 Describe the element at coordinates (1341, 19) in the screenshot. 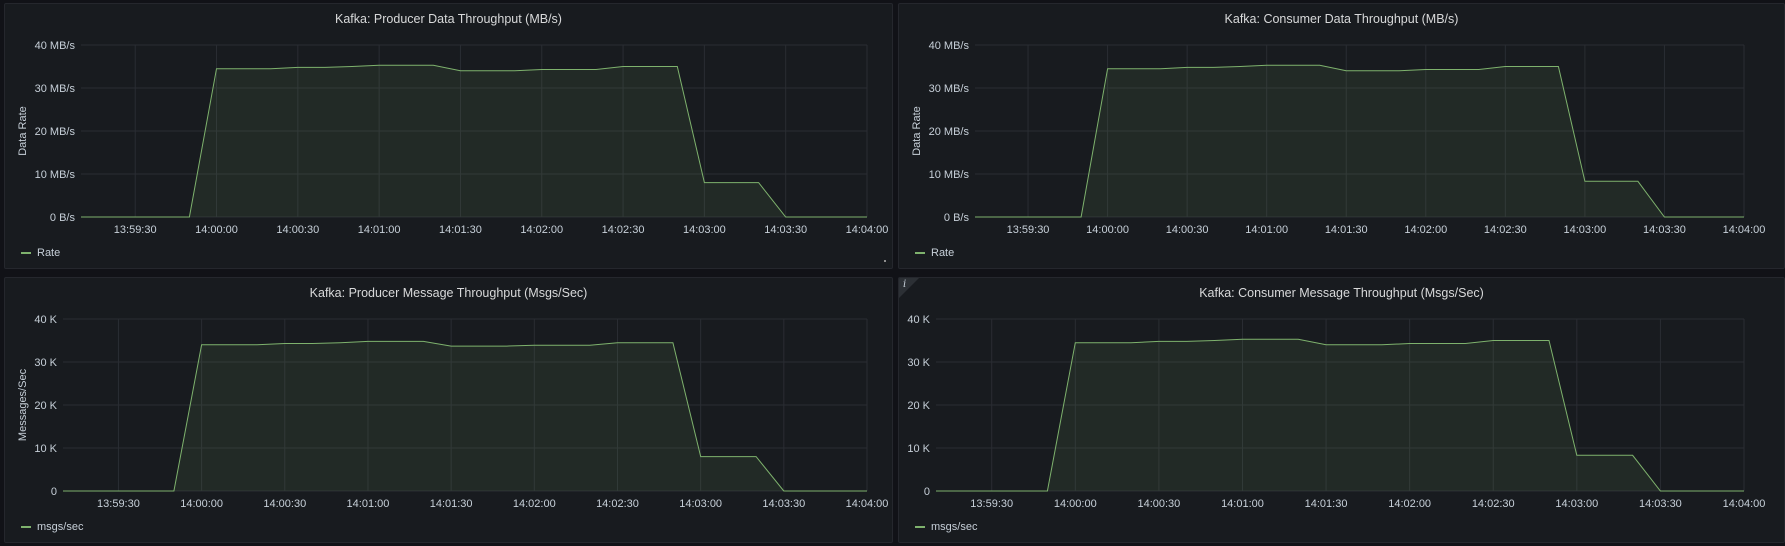

I see `panel-title: Kafka: Consumer Data Throughput (MB/s)` at that location.